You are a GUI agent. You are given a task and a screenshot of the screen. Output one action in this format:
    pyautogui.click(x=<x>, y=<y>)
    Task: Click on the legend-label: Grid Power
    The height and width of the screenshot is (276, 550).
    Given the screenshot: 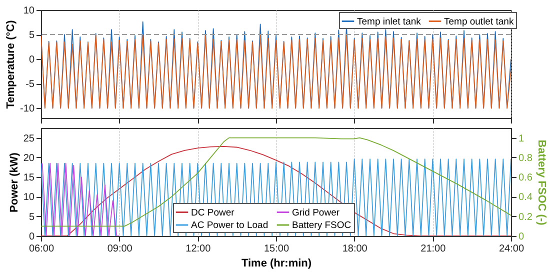 What is the action you would take?
    pyautogui.click(x=316, y=212)
    